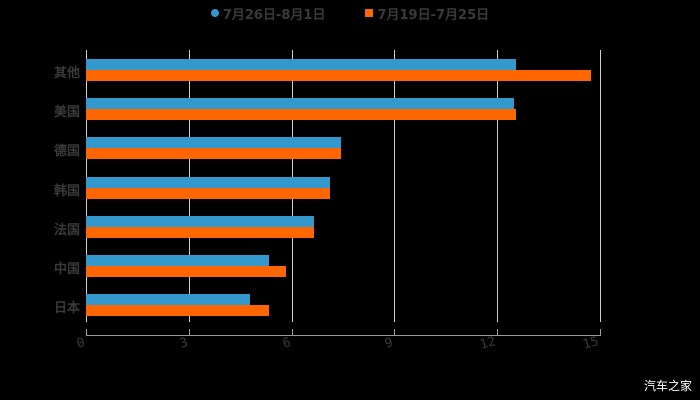  Describe the element at coordinates (81, 343) in the screenshot. I see `x-tick-label: 0` at that location.